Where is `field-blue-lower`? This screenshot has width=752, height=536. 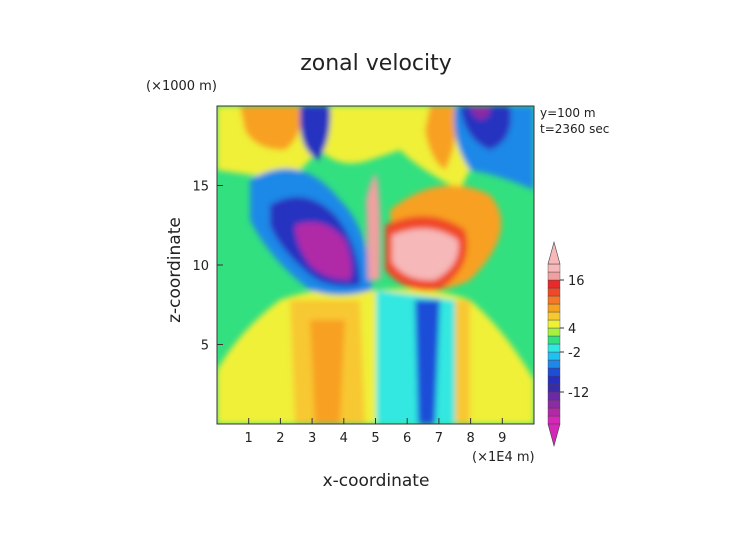
field-blue-lower is located at coordinates (427, 362).